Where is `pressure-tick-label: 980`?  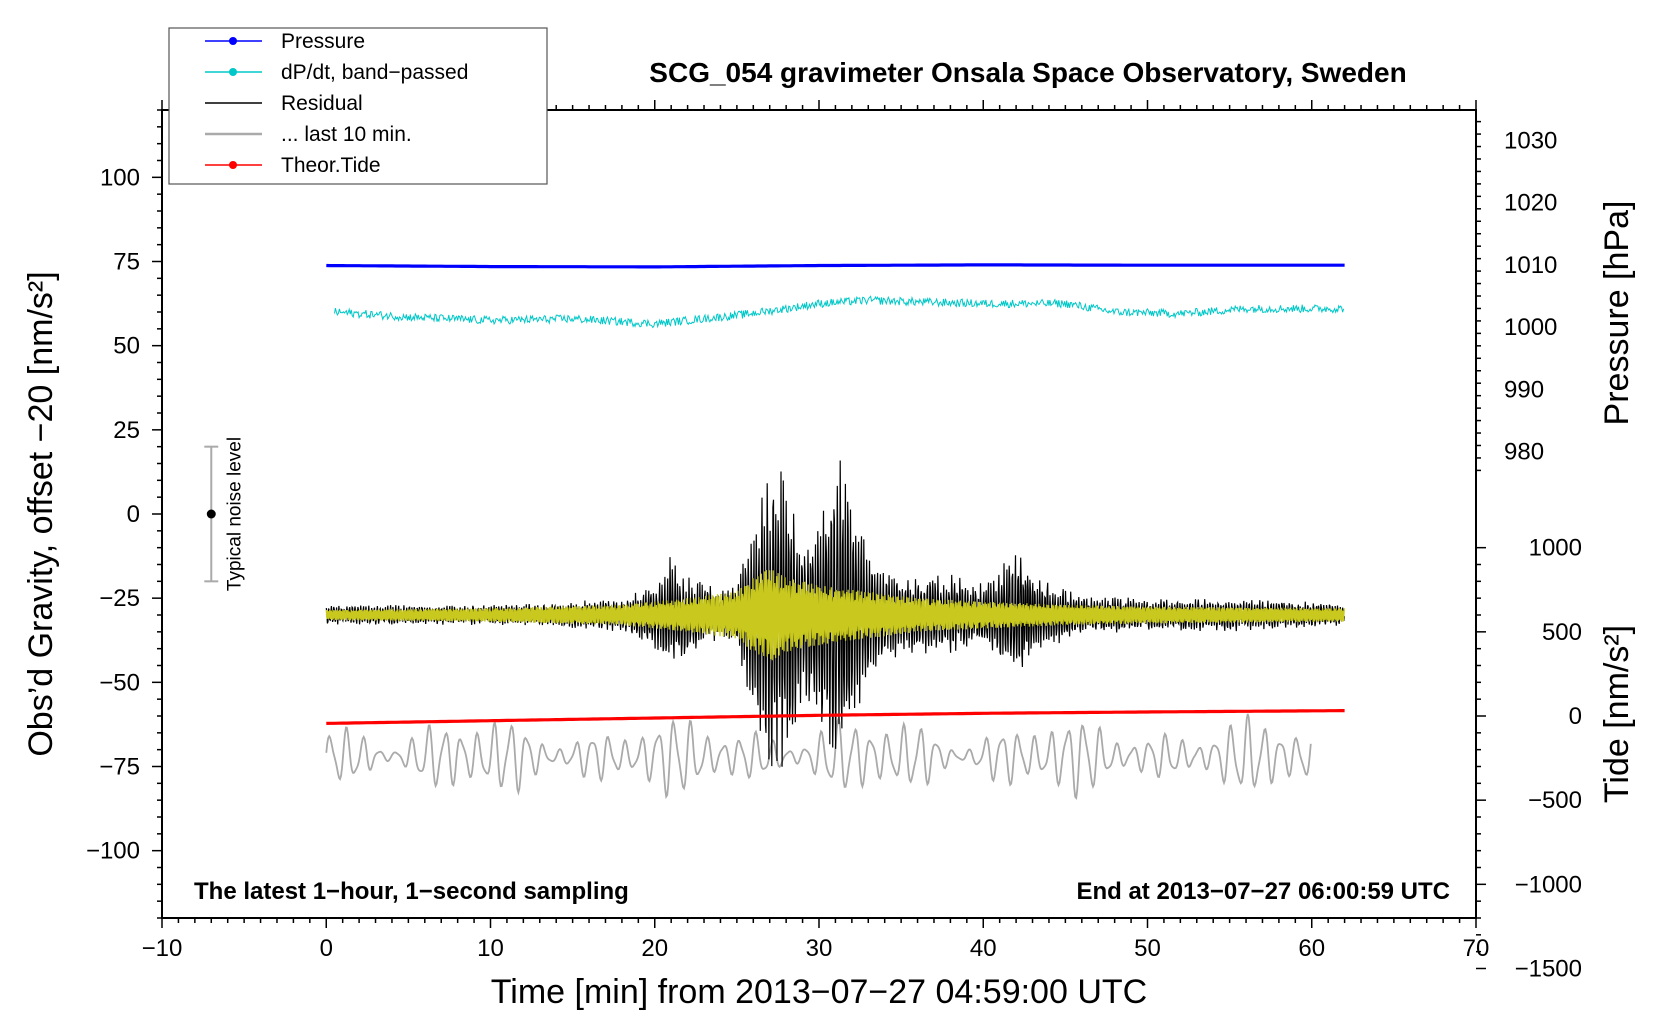 pressure-tick-label: 980 is located at coordinates (1524, 452).